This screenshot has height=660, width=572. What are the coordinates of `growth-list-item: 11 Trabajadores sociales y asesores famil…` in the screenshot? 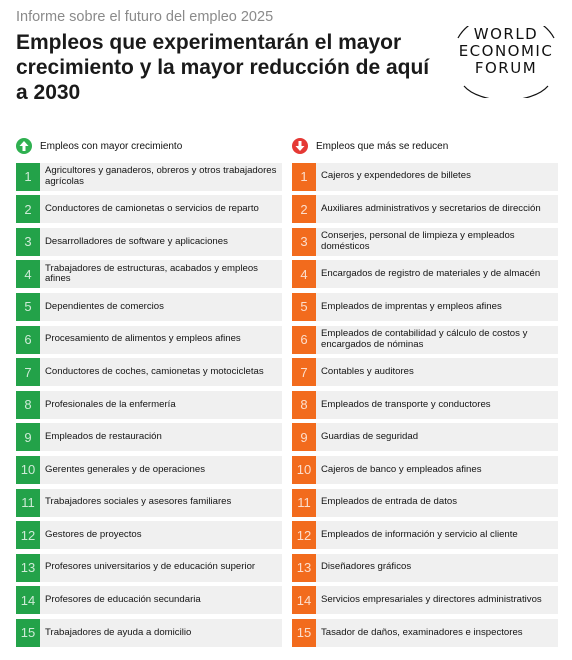 It's located at (149, 502).